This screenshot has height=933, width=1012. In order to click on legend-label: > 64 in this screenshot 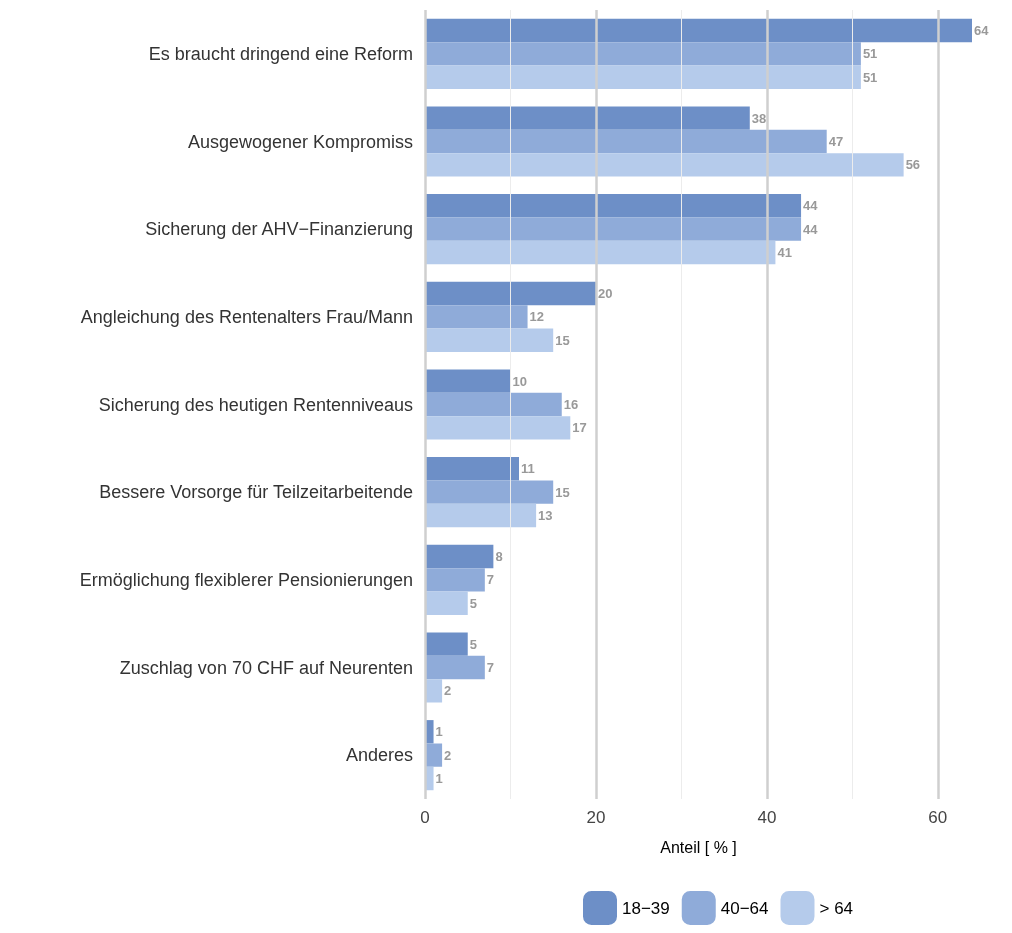, I will do `click(836, 908)`.